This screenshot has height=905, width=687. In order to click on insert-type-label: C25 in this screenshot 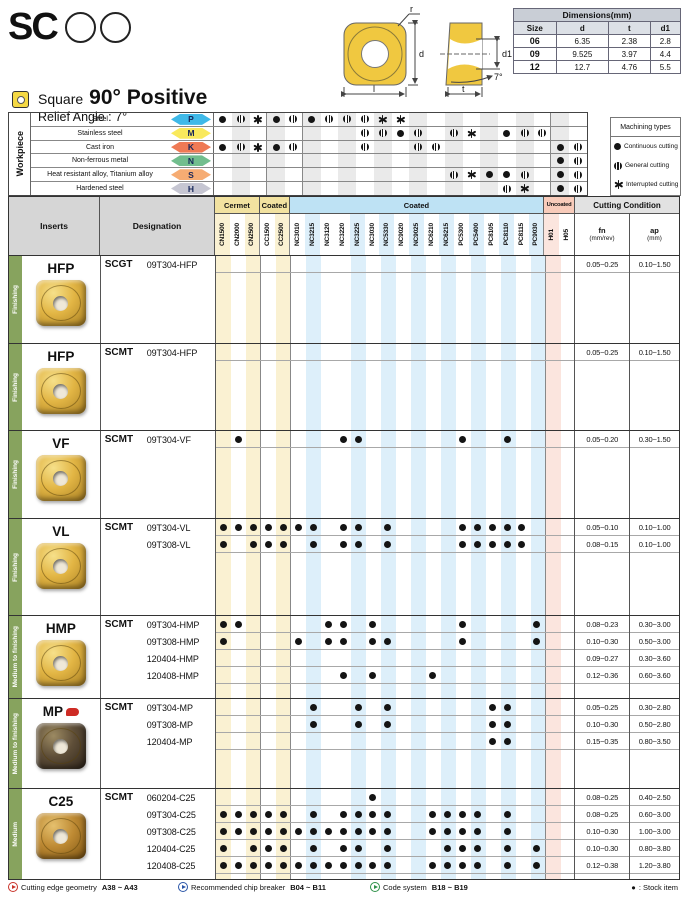, I will do `click(61, 801)`.